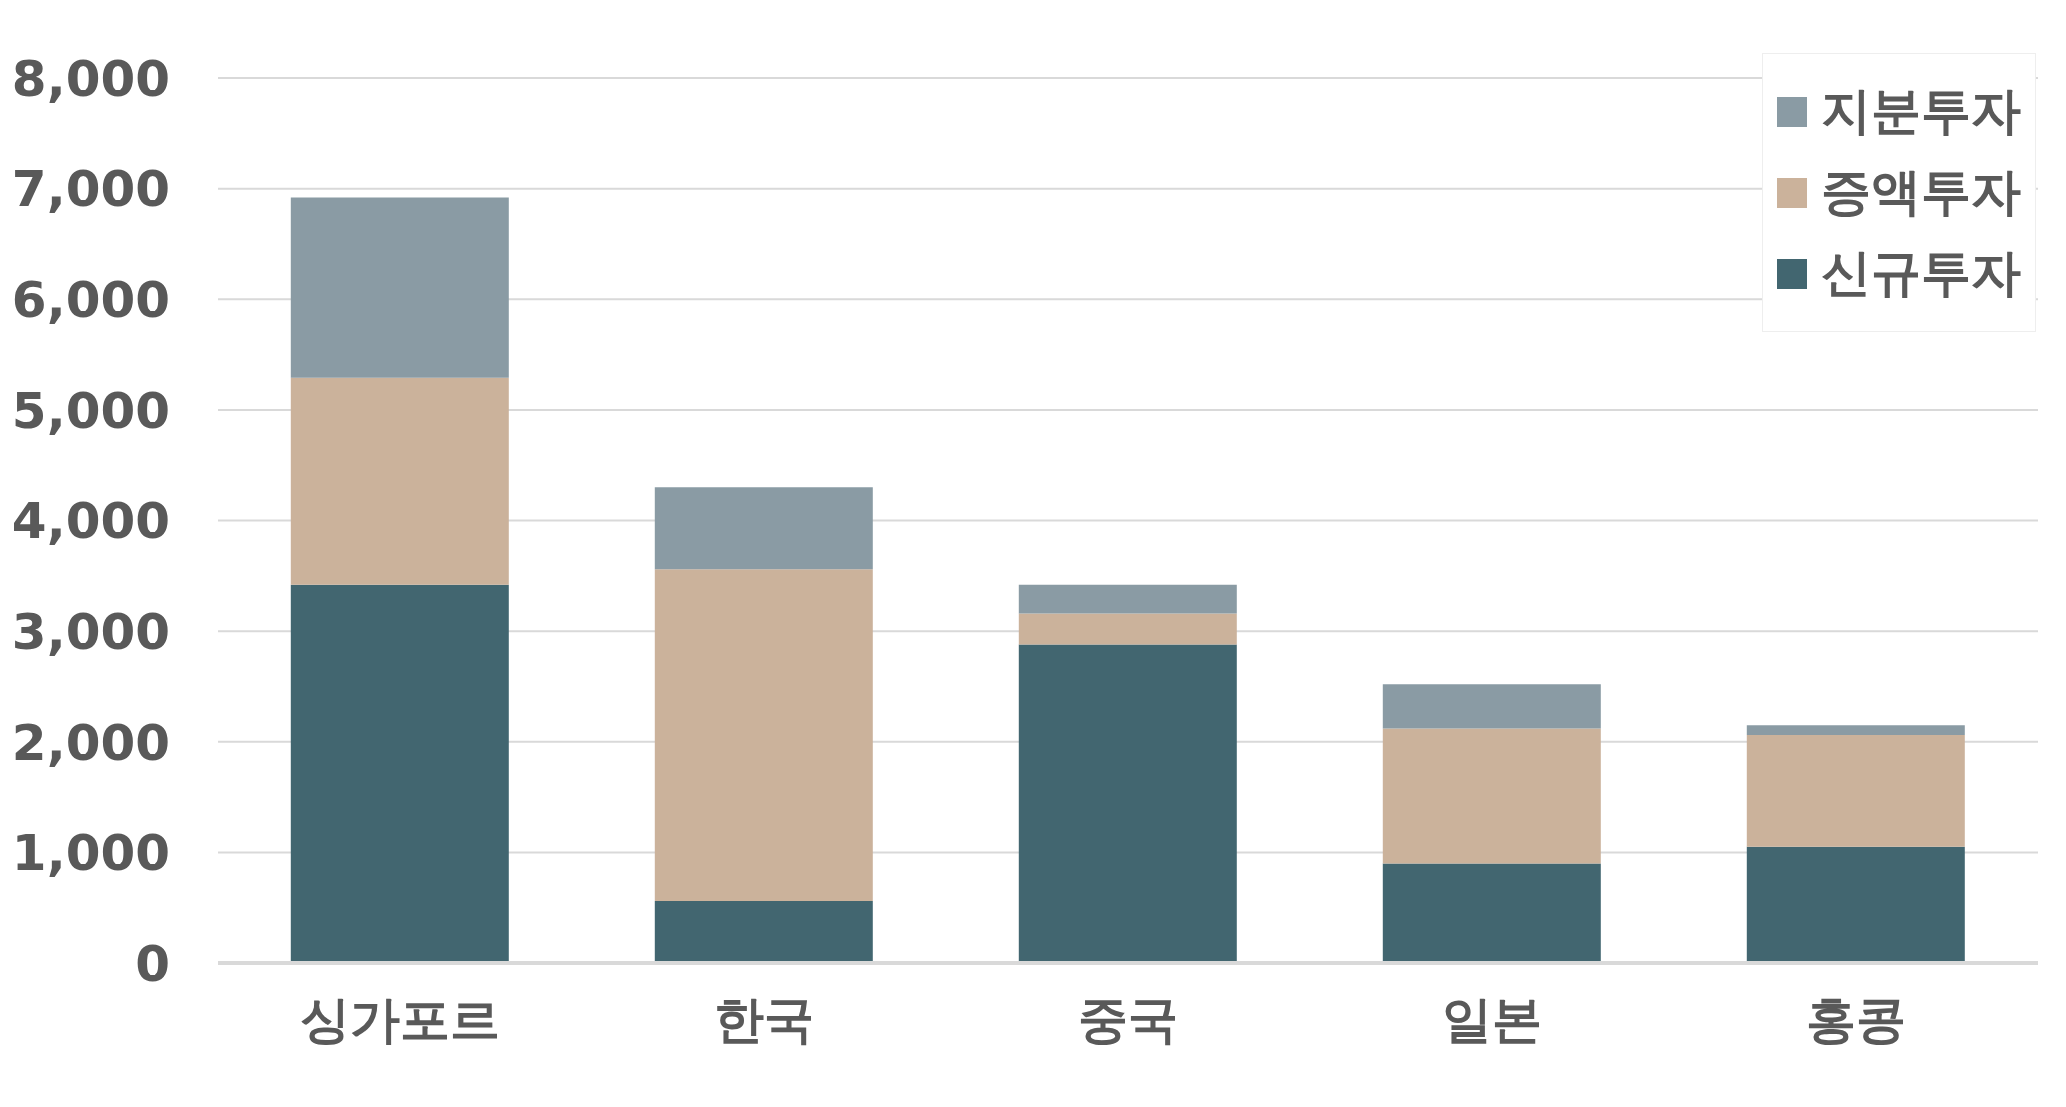 The height and width of the screenshot is (1107, 2066). I want to click on x-tick-label: 중국, so click(1128, 1019).